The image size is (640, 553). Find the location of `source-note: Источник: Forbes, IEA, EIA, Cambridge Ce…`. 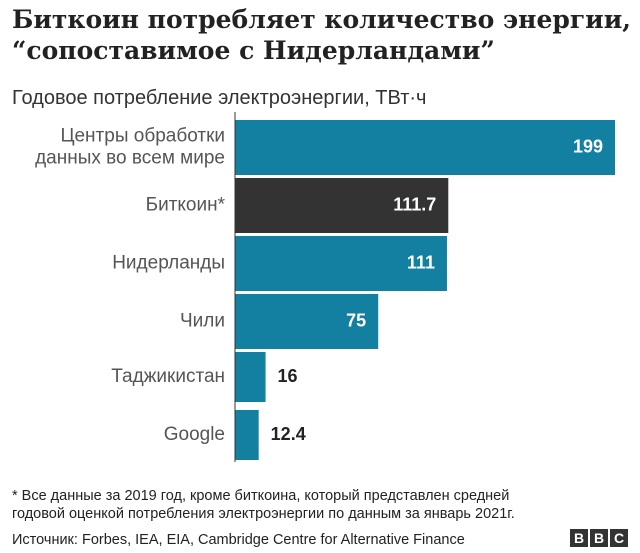

source-note: Источник: Forbes, IEA, EIA, Cambridge Ce… is located at coordinates (238, 540).